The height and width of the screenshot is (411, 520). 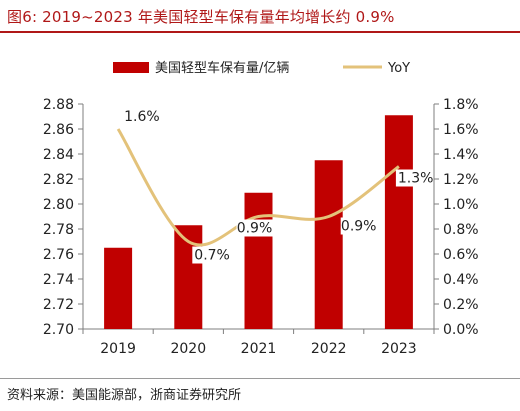 What do you see at coordinates (58, 230) in the screenshot?
I see `y-left-tick-label: 2.78` at bounding box center [58, 230].